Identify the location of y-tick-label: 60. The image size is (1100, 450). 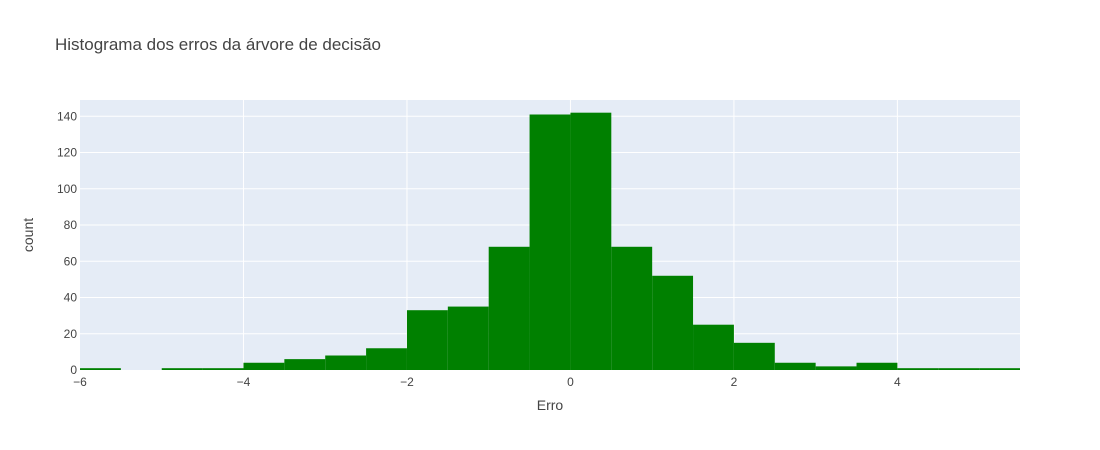
(71, 261).